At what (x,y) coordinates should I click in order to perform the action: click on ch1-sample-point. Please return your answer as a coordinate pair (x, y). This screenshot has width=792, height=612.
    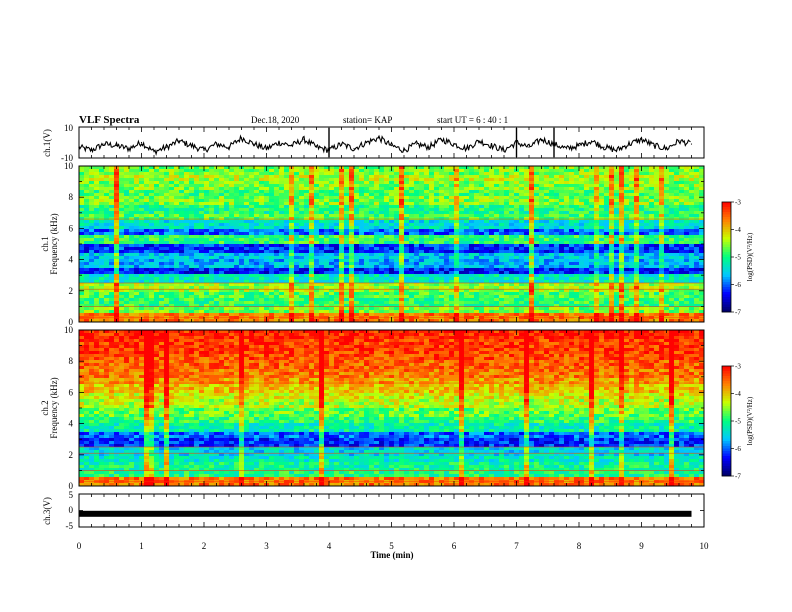
    Looking at the image, I should click on (291, 146).